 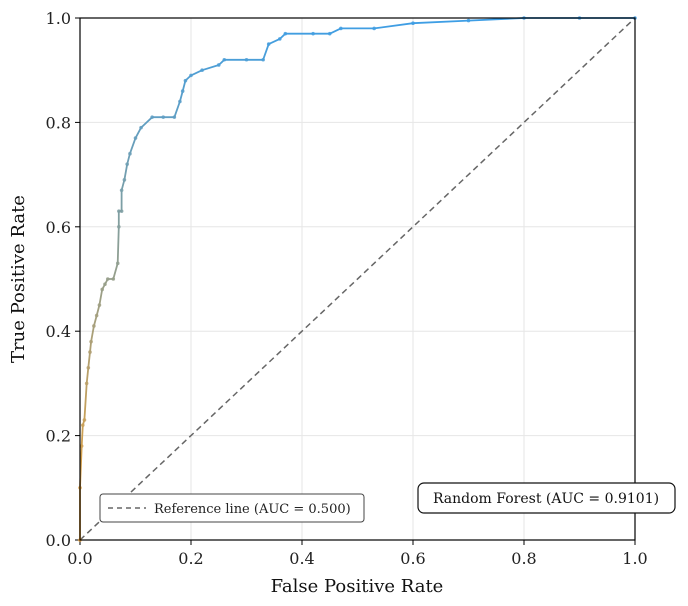 I want to click on y-tick-label: 0.8, so click(x=58, y=122).